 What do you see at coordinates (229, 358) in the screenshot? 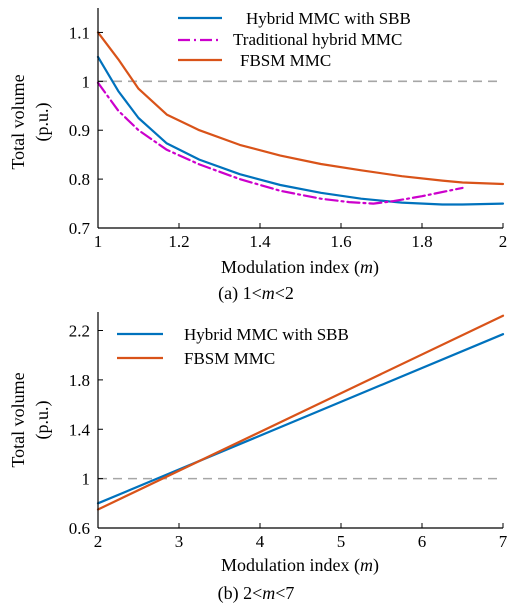
I see `legend-b-label-fbsm: FBSM MMC` at bounding box center [229, 358].